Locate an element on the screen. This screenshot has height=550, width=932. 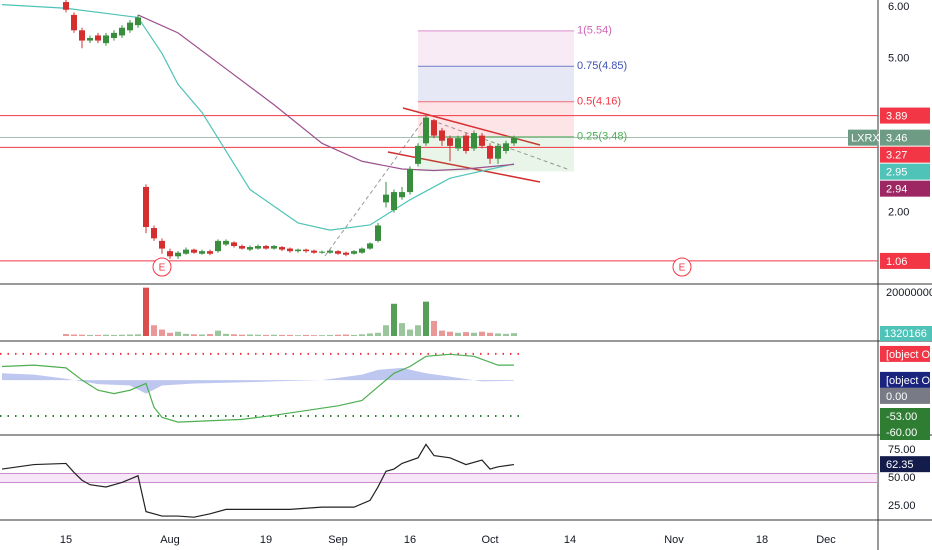
symbol-badge is located at coordinates (862, 137).